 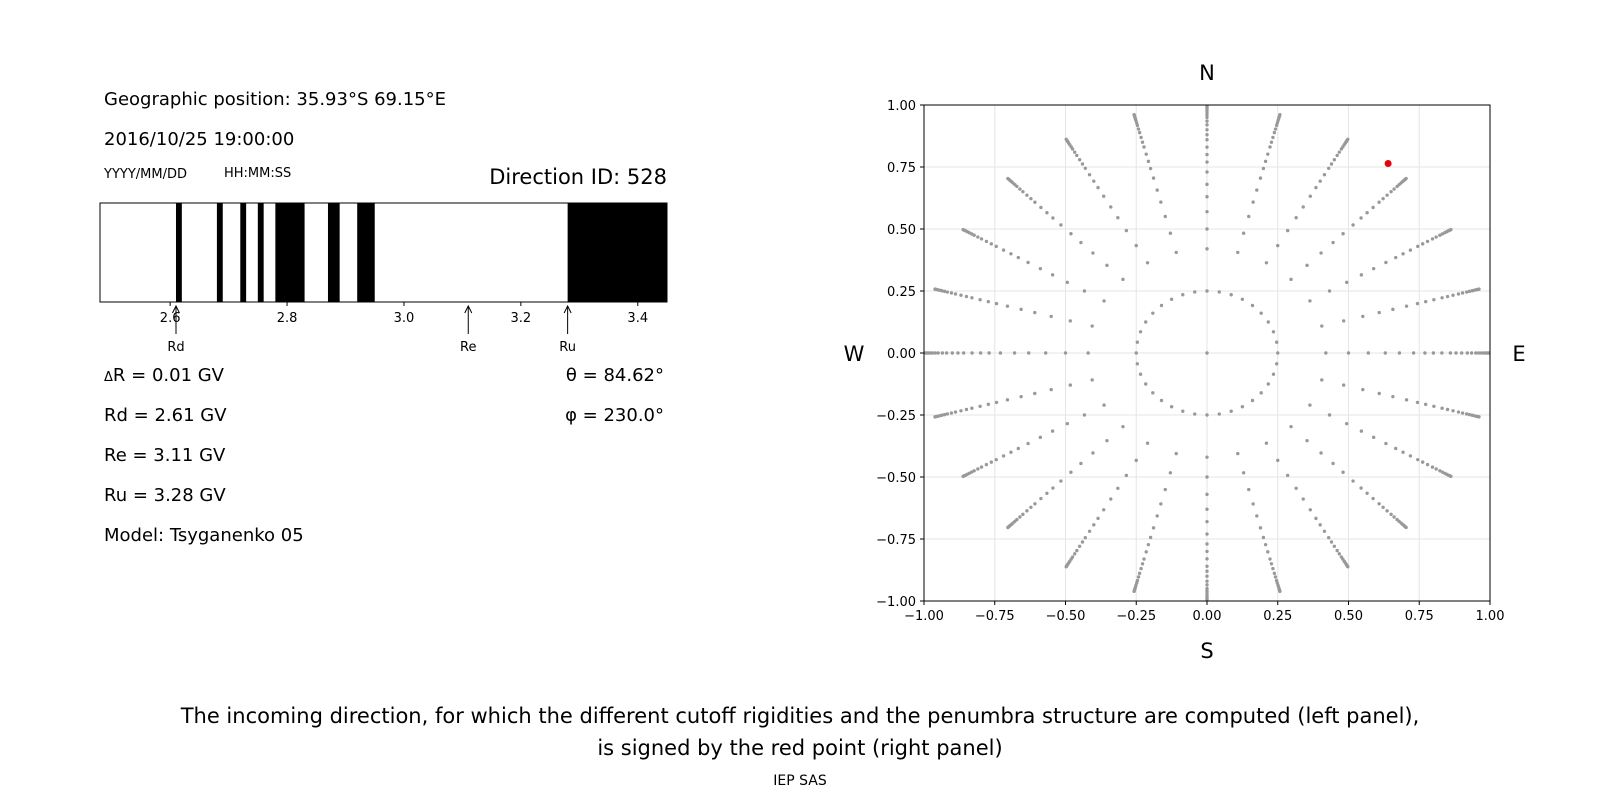 I want to click on theta-value: θ = 84.62°, so click(x=615, y=375).